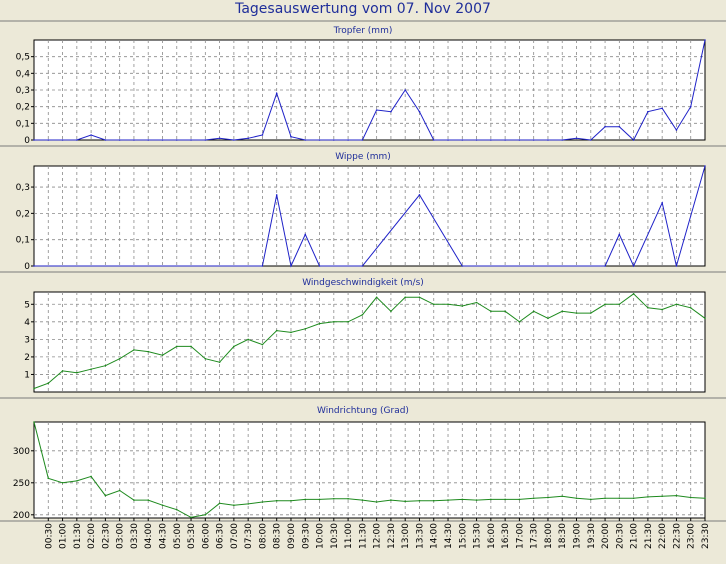 Image resolution: width=726 pixels, height=564 pixels. Describe the element at coordinates (335, 536) in the screenshot. I see `x-tick-label: 10:30` at that location.